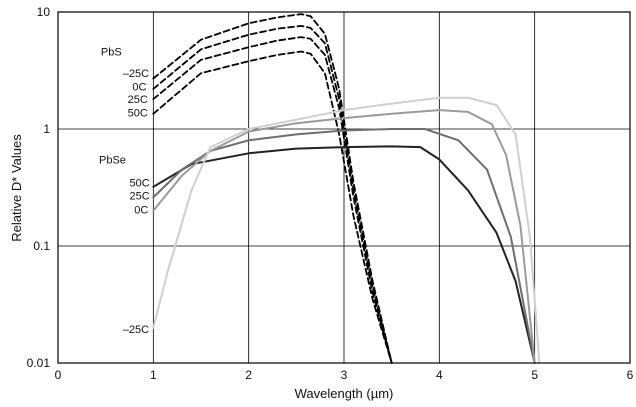 The image size is (636, 407). I want to click on y-tick-label: 10, so click(44, 12).